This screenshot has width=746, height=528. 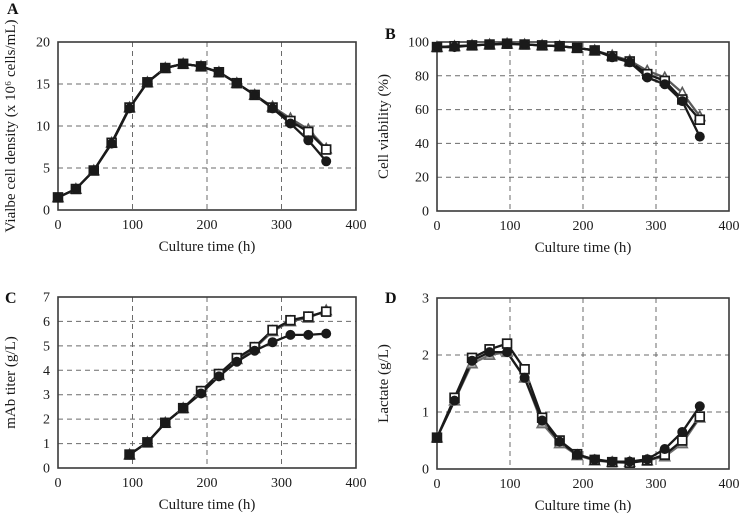 I want to click on svg-text: mAb titer (g/L), so click(x=11, y=382).